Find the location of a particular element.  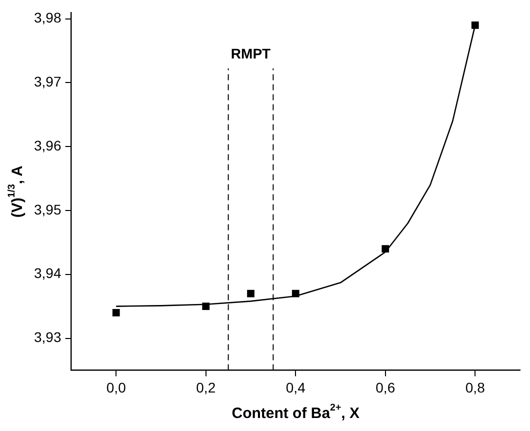

x-tick-label: 0,2 is located at coordinates (206, 387).